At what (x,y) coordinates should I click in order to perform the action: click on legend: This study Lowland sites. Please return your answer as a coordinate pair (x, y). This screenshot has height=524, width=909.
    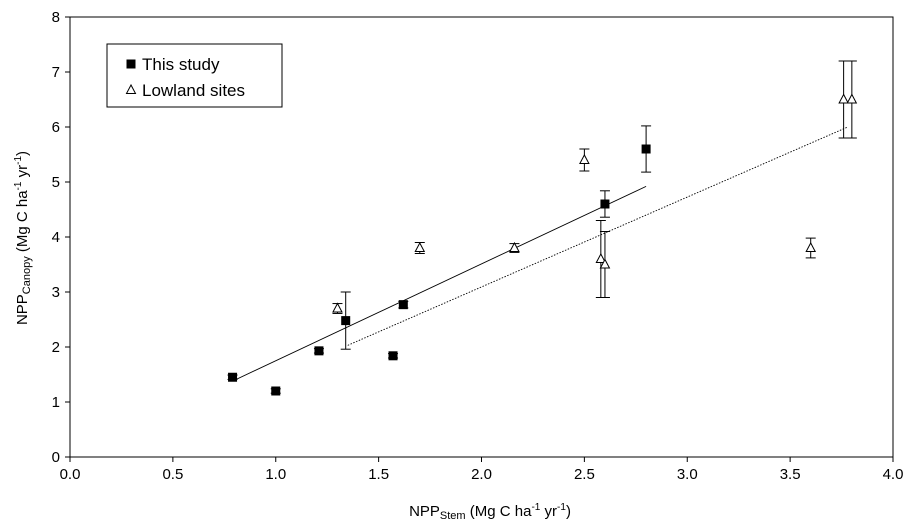
    Looking at the image, I should click on (194, 75).